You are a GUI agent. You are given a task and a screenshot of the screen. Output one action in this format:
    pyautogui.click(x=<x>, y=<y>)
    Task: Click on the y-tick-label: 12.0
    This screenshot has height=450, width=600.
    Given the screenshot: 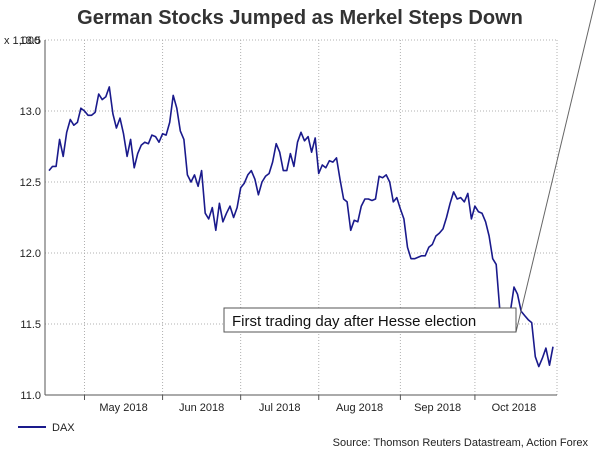 What is the action you would take?
    pyautogui.click(x=30, y=254)
    